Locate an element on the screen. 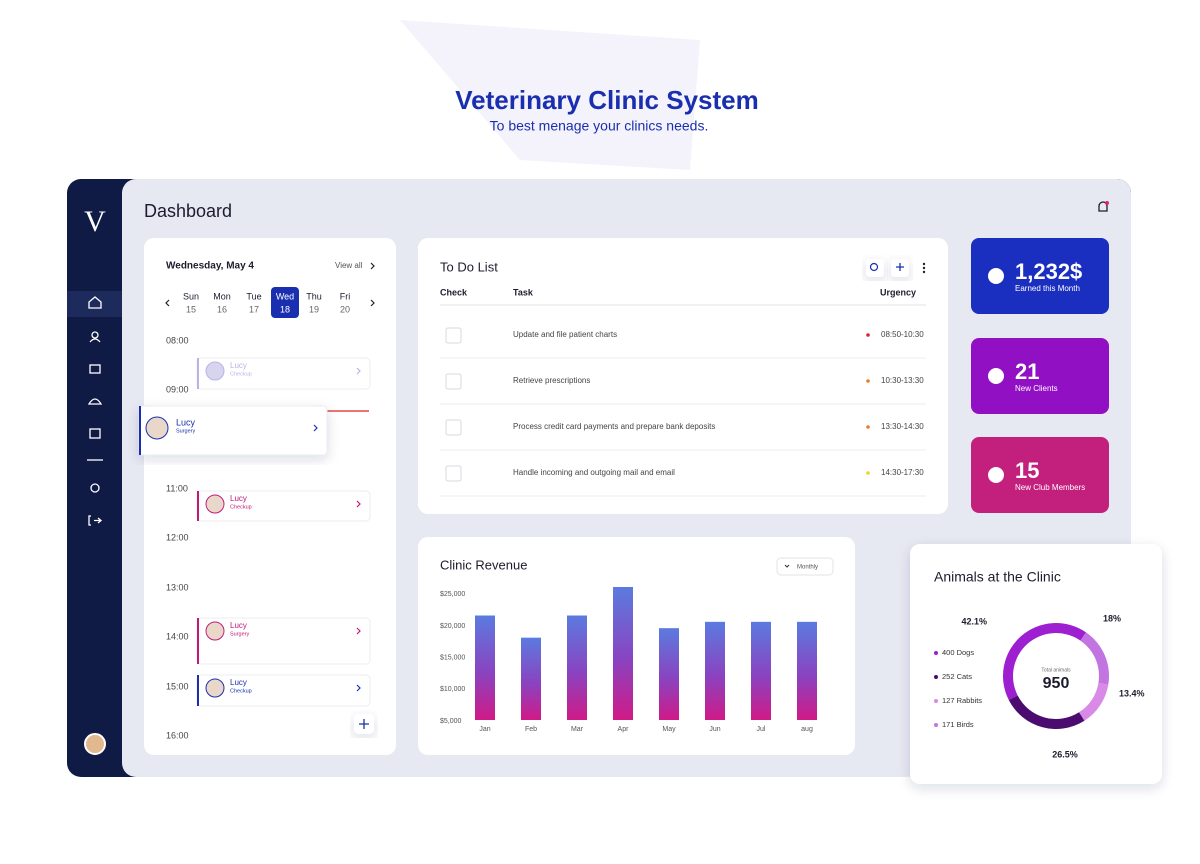 This screenshot has width=1200, height=864. appointment-card is located at coordinates (283, 641).